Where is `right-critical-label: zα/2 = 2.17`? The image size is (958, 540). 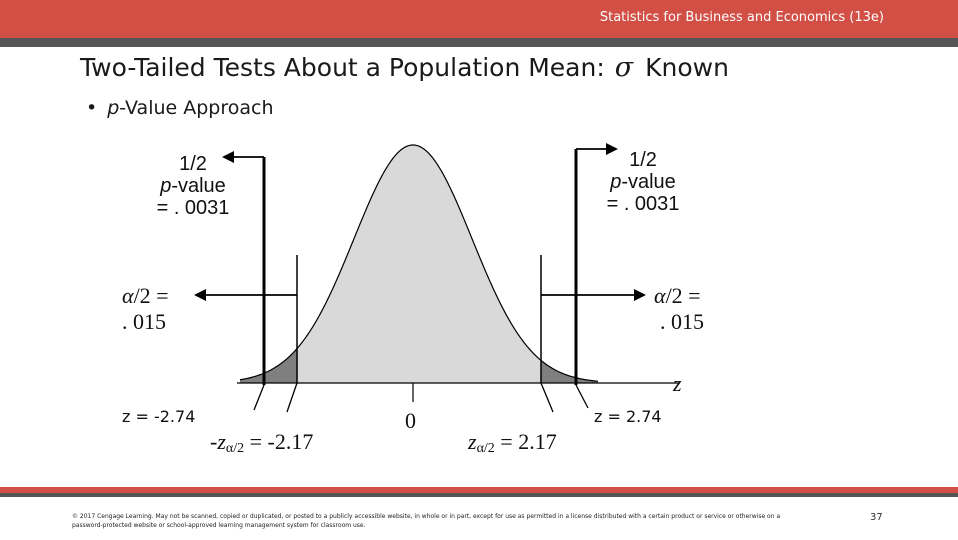 right-critical-label: zα/2 = 2.17 is located at coordinates (512, 444).